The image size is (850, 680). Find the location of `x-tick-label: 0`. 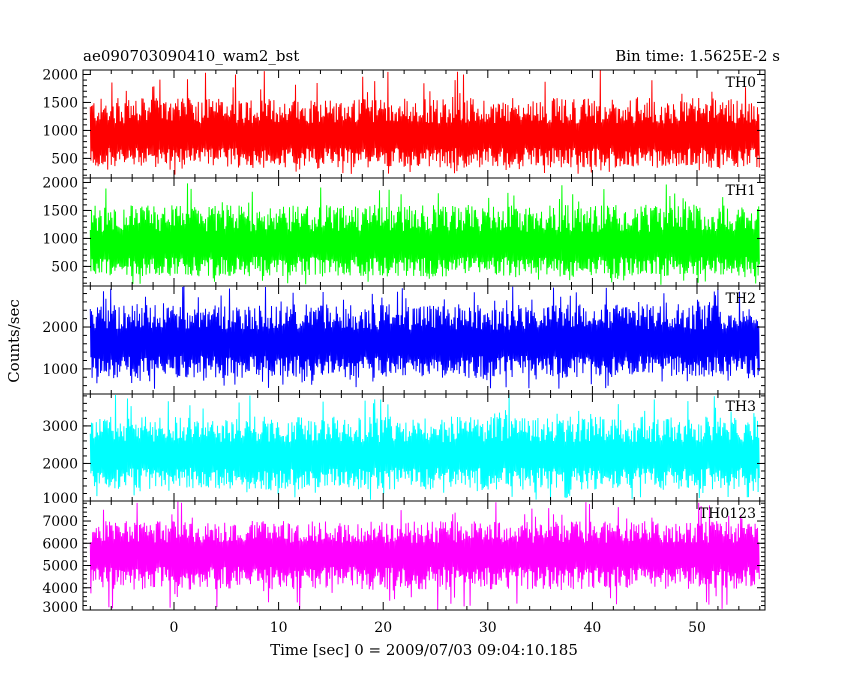

x-tick-label: 0 is located at coordinates (174, 628).